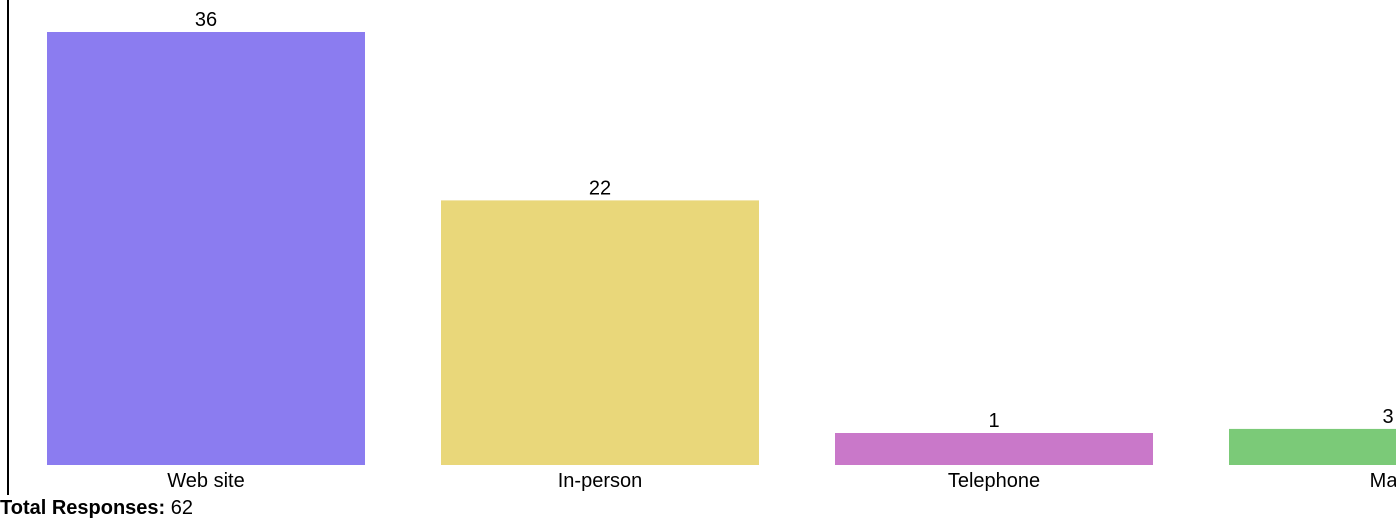 The height and width of the screenshot is (531, 1396). What do you see at coordinates (206, 20) in the screenshot?
I see `value-label: 36` at bounding box center [206, 20].